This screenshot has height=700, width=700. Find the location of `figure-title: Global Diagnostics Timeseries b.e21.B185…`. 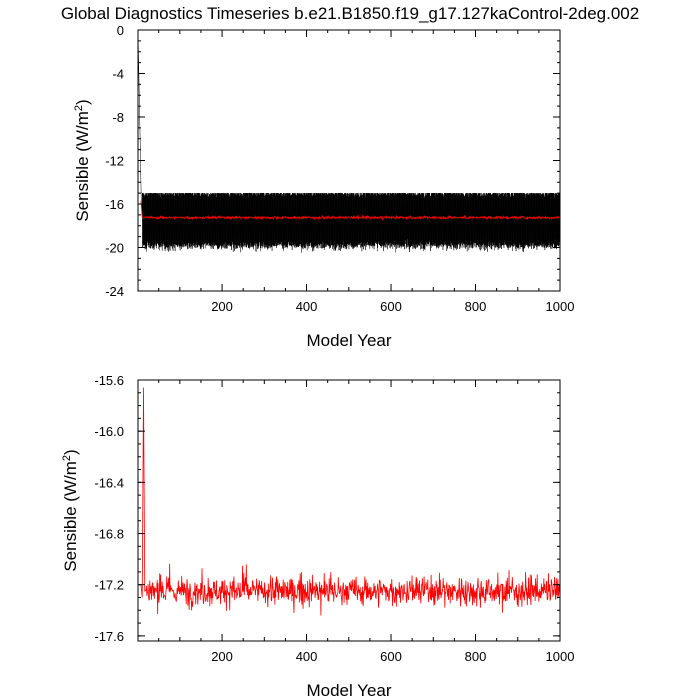

figure-title: Global Diagnostics Timeseries b.e21.B185… is located at coordinates (350, 13).